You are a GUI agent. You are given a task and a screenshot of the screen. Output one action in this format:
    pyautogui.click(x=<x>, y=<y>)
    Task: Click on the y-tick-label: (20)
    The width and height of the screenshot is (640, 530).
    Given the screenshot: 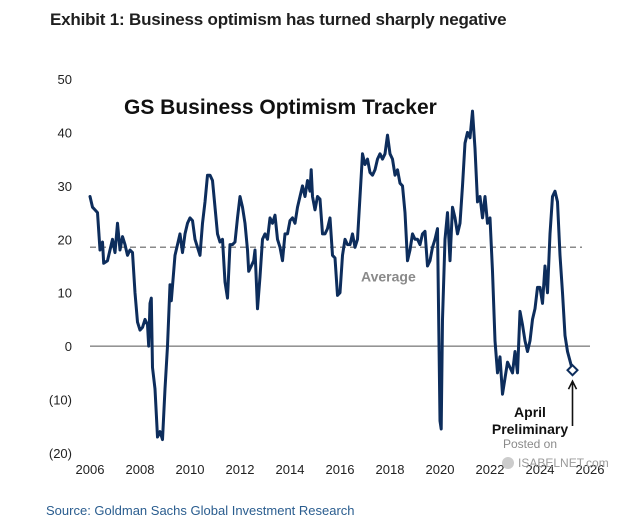 What is the action you would take?
    pyautogui.click(x=60, y=453)
    